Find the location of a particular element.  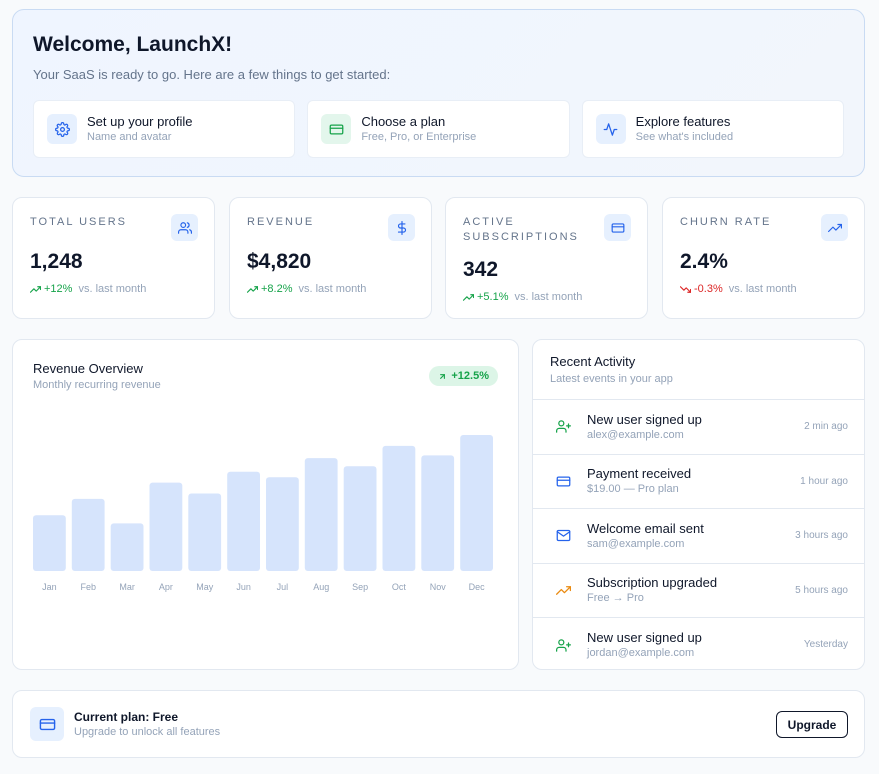

x-tick-label: Jan is located at coordinates (49, 587).